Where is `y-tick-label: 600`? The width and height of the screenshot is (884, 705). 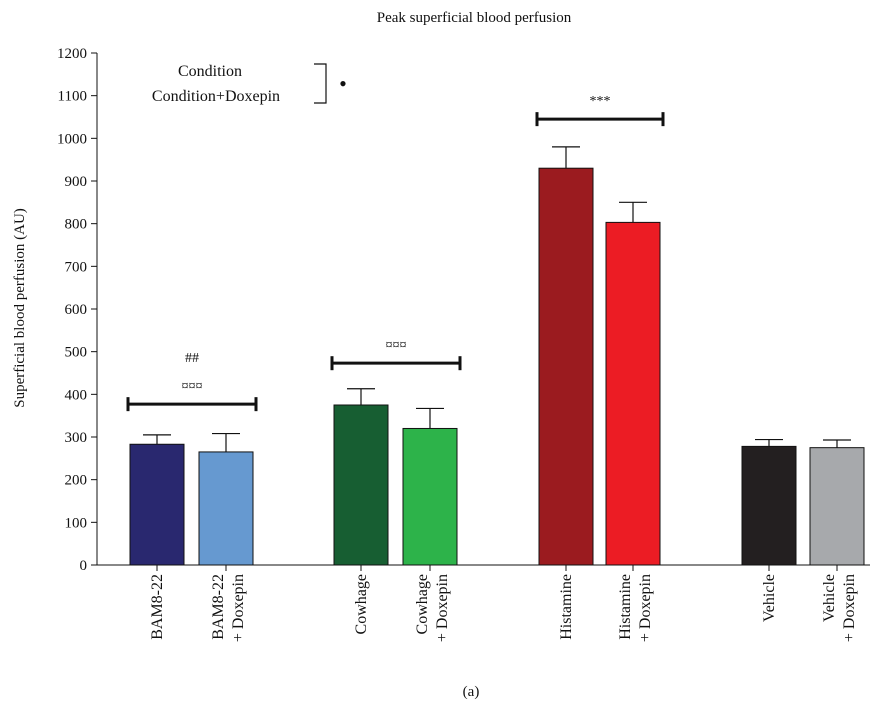 y-tick-label: 600 is located at coordinates (76, 310).